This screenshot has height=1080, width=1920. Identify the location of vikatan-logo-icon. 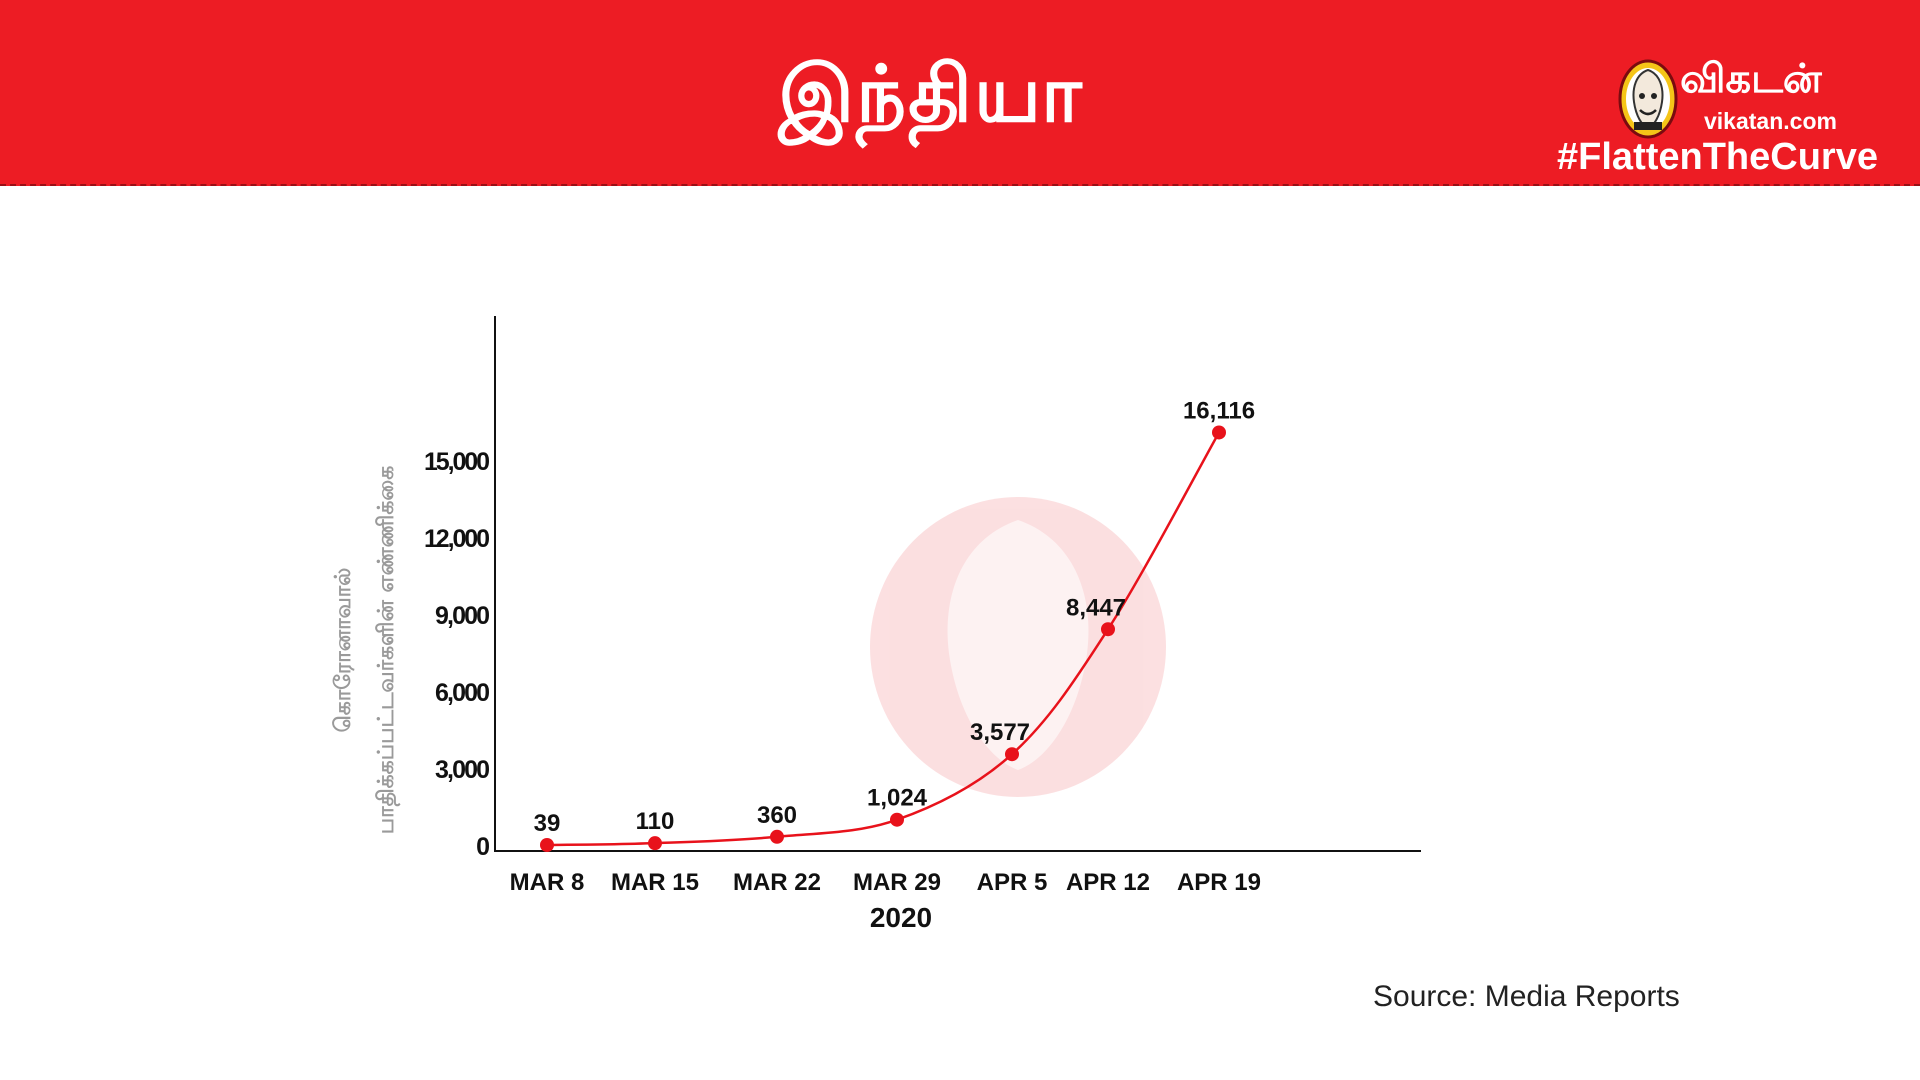
(1648, 99).